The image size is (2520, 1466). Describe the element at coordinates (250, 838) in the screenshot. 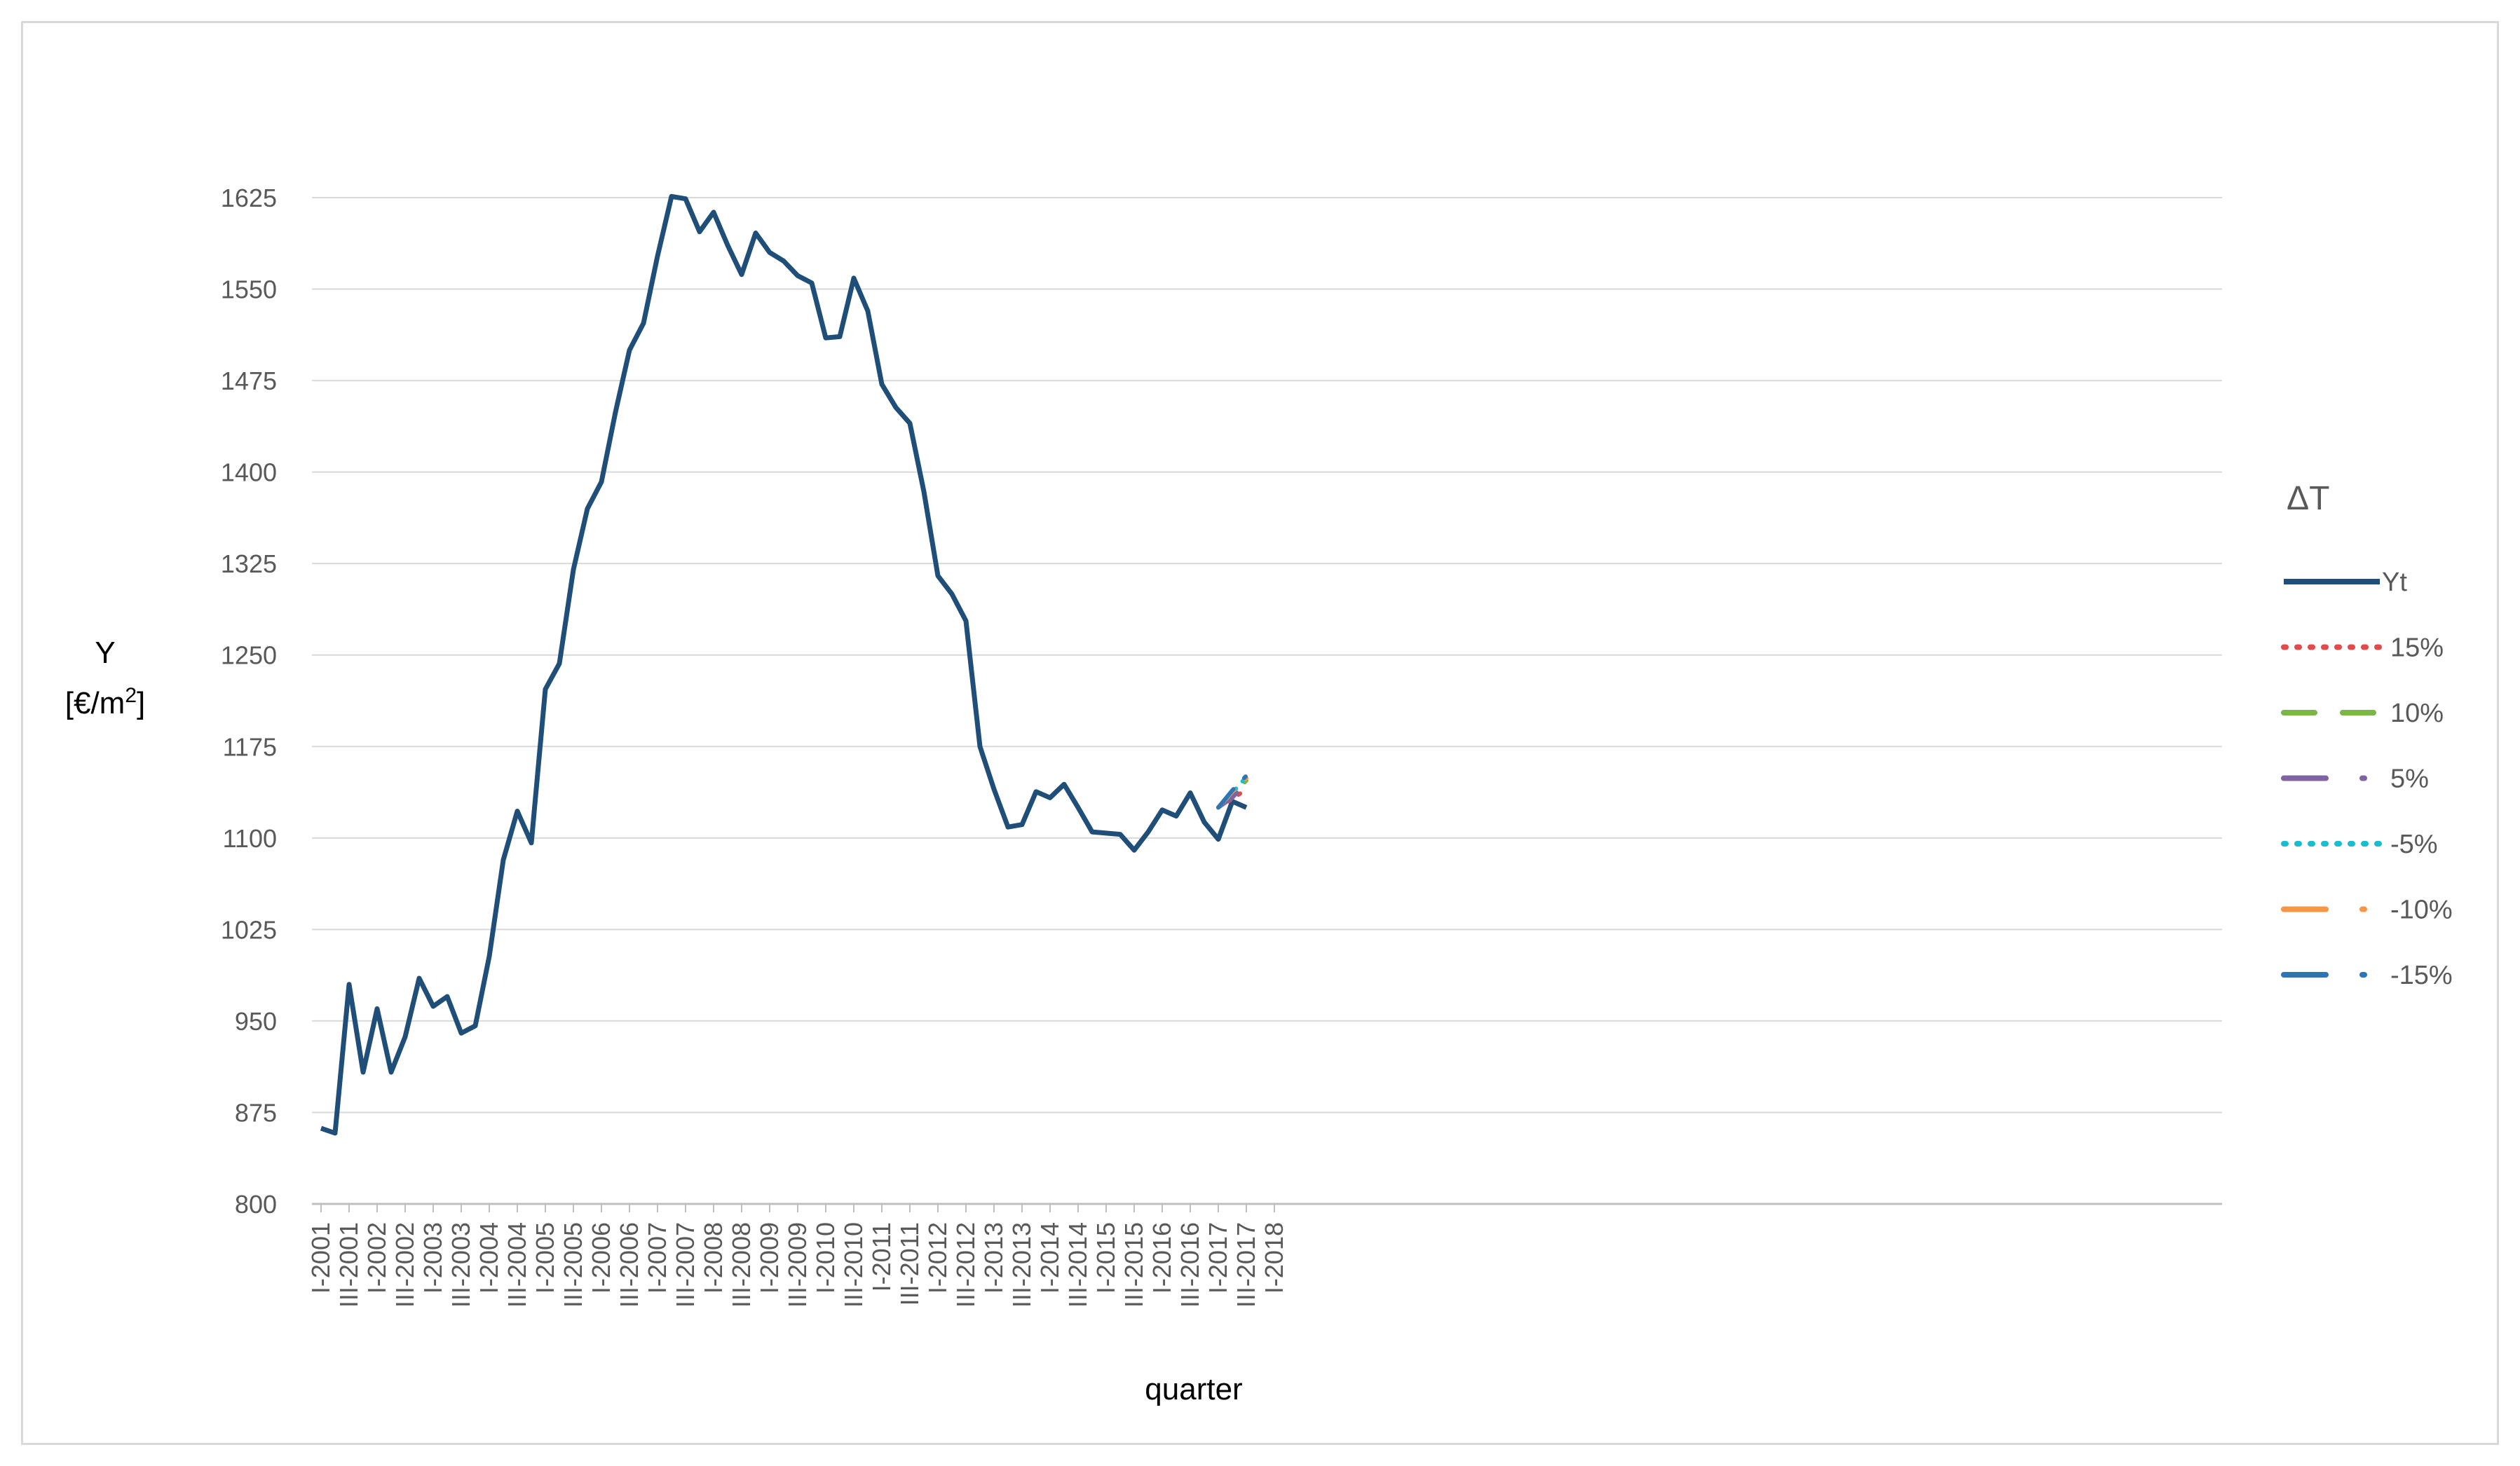

I see `y-tick-label: 1100` at that location.